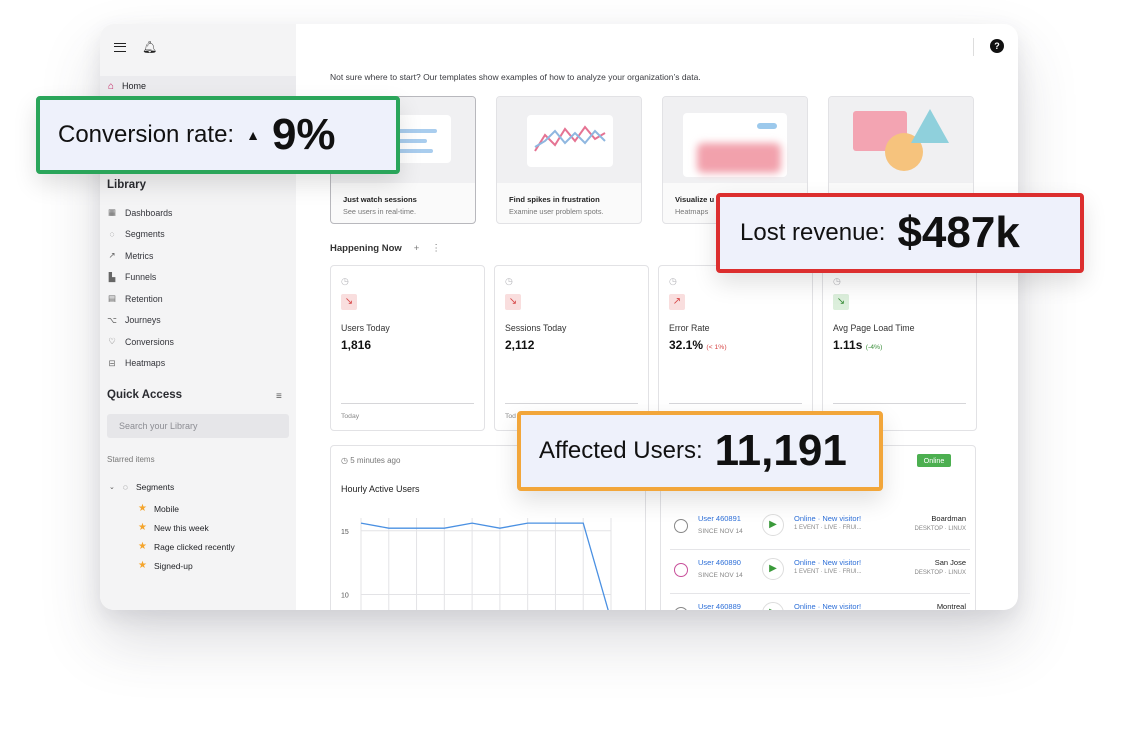 The image size is (1125, 730). I want to click on template-title: Find spikes in frustration, so click(554, 199).